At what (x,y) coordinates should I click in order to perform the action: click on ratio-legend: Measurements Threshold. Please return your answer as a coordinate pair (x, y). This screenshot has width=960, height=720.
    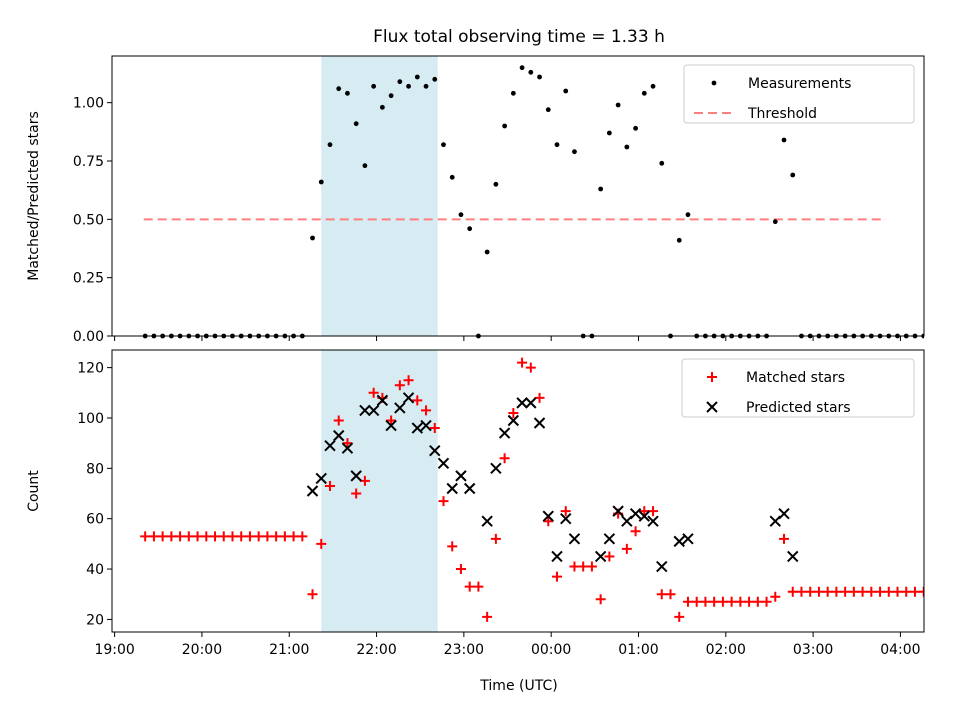
    Looking at the image, I should click on (799, 94).